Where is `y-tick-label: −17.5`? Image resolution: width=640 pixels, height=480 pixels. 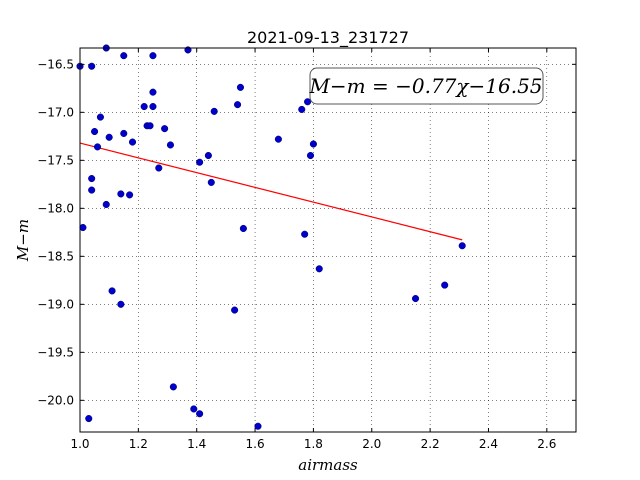
y-tick-label: −17.5 is located at coordinates (55, 160).